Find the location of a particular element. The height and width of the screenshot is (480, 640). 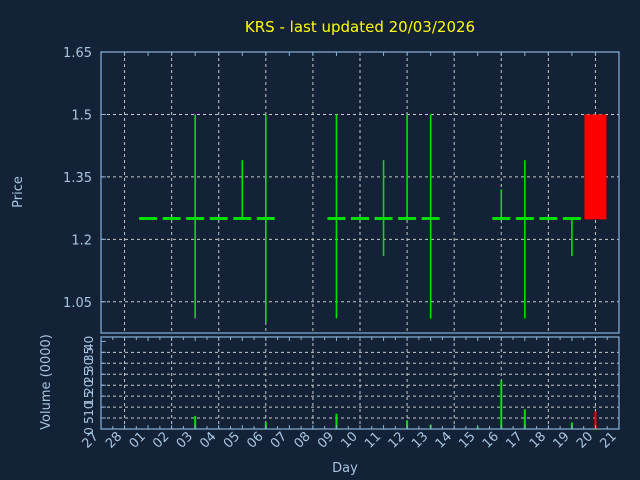

volume-tick-label-40: 40 is located at coordinates (89, 343).